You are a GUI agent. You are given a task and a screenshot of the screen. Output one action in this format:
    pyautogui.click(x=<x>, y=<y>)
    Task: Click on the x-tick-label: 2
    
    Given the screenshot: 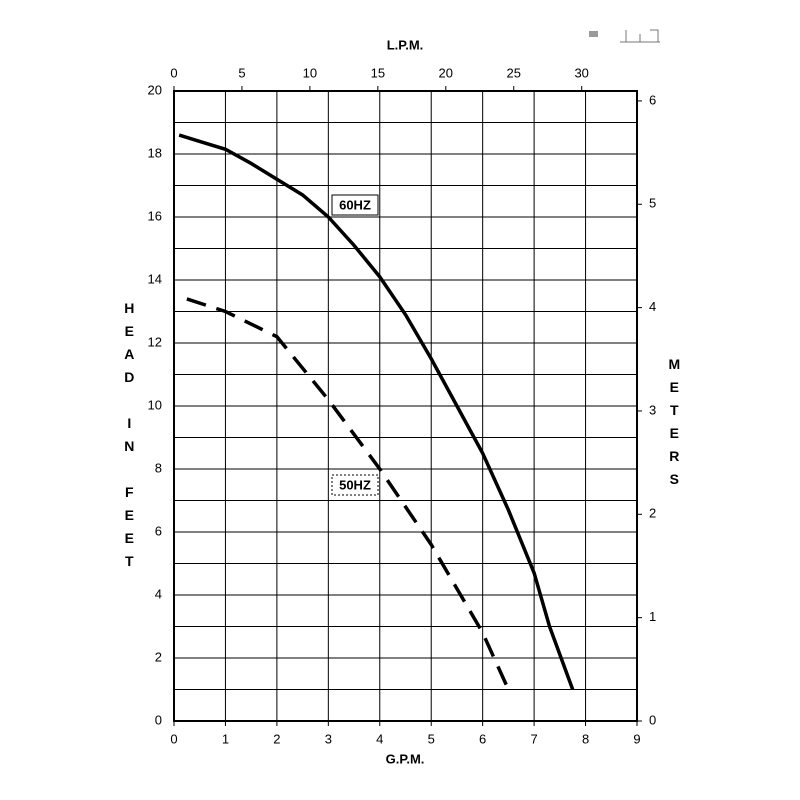 What is the action you would take?
    pyautogui.click(x=276, y=738)
    